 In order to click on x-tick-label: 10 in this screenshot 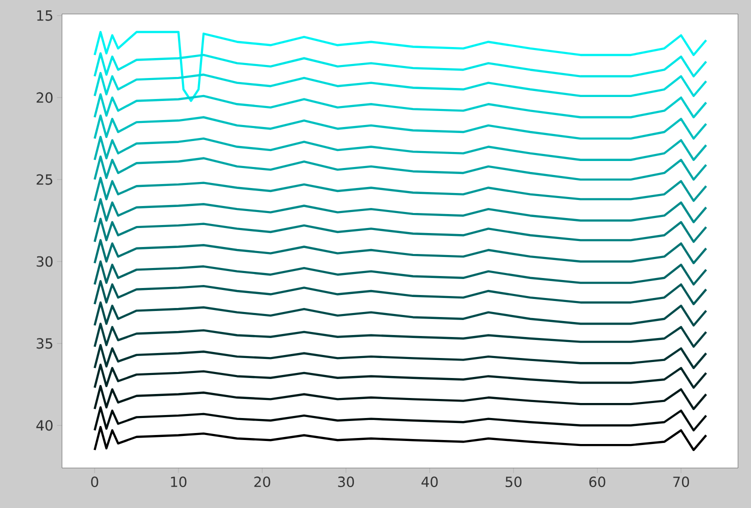, I will do `click(178, 482)`.